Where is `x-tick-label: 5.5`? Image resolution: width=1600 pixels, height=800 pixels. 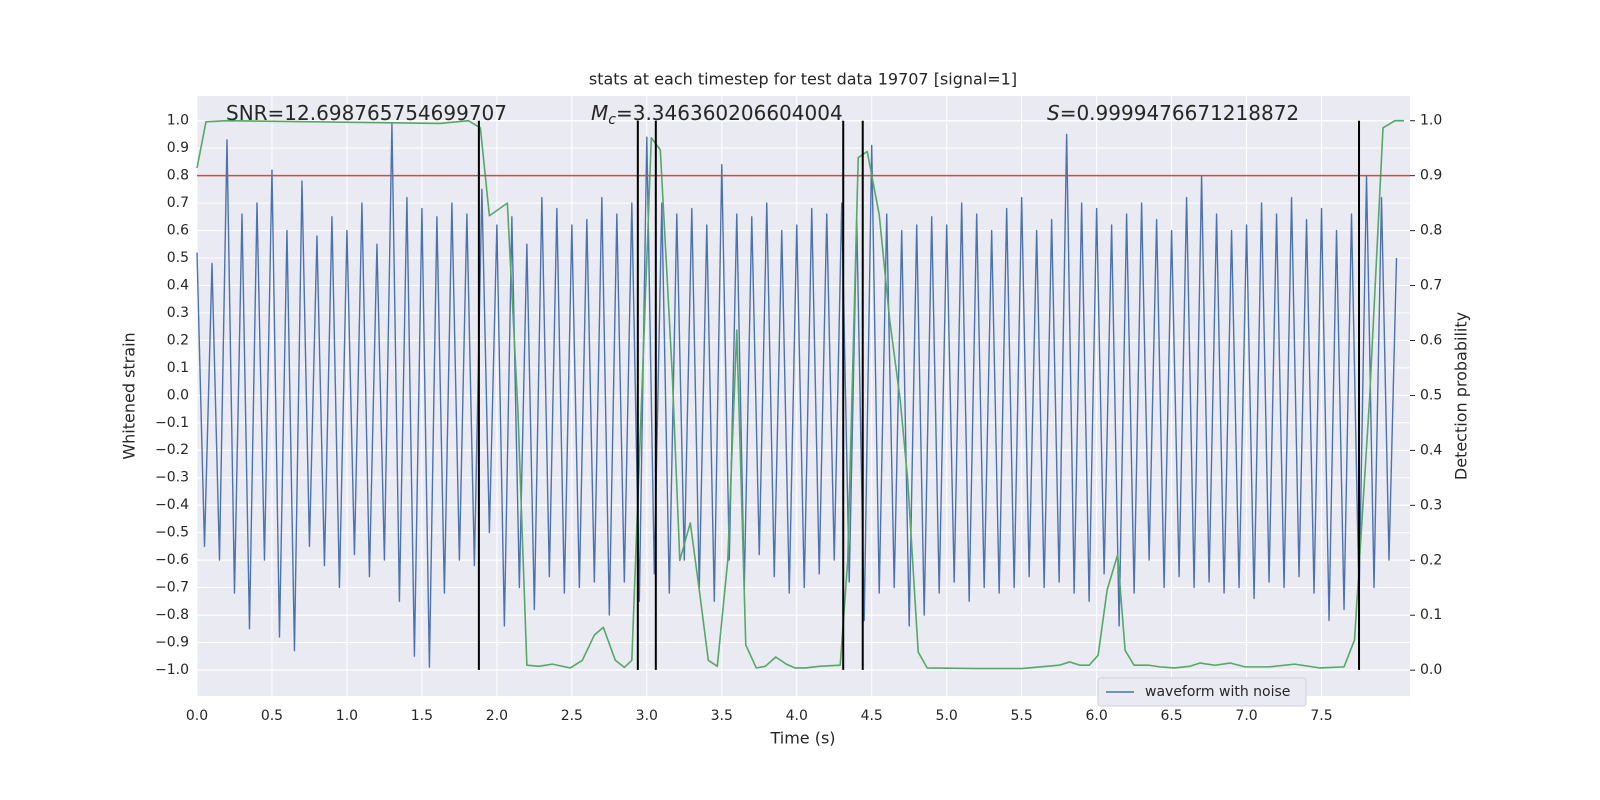 x-tick-label: 5.5 is located at coordinates (1022, 716).